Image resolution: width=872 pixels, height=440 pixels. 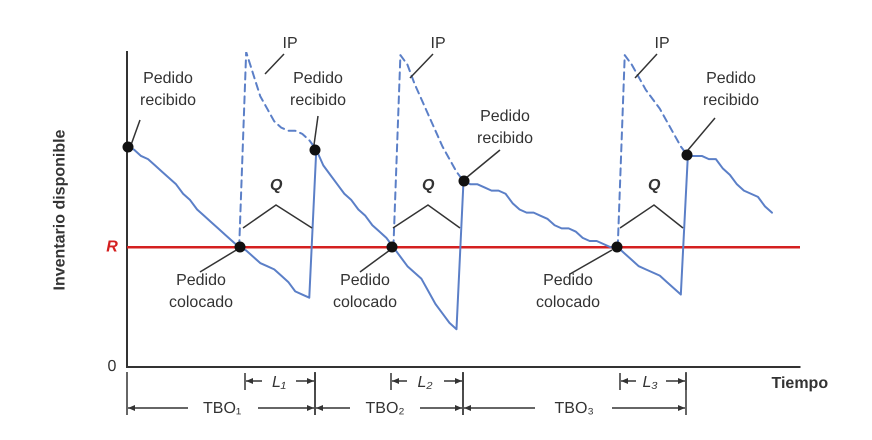 I want to click on y-axis-title: Inventario disponible, so click(x=59, y=210).